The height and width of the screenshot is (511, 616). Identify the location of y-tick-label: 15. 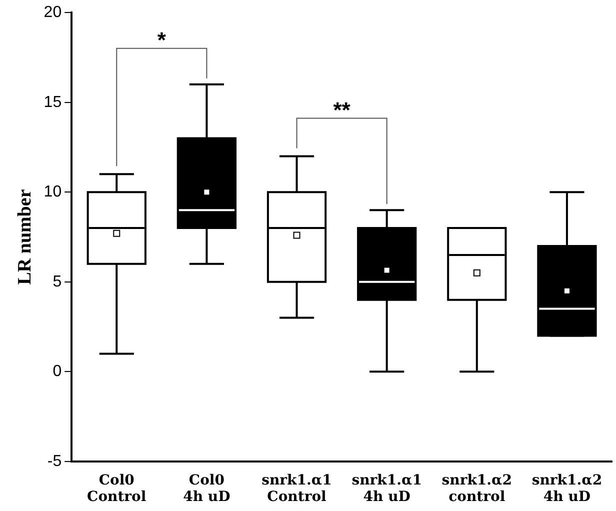
(53, 102).